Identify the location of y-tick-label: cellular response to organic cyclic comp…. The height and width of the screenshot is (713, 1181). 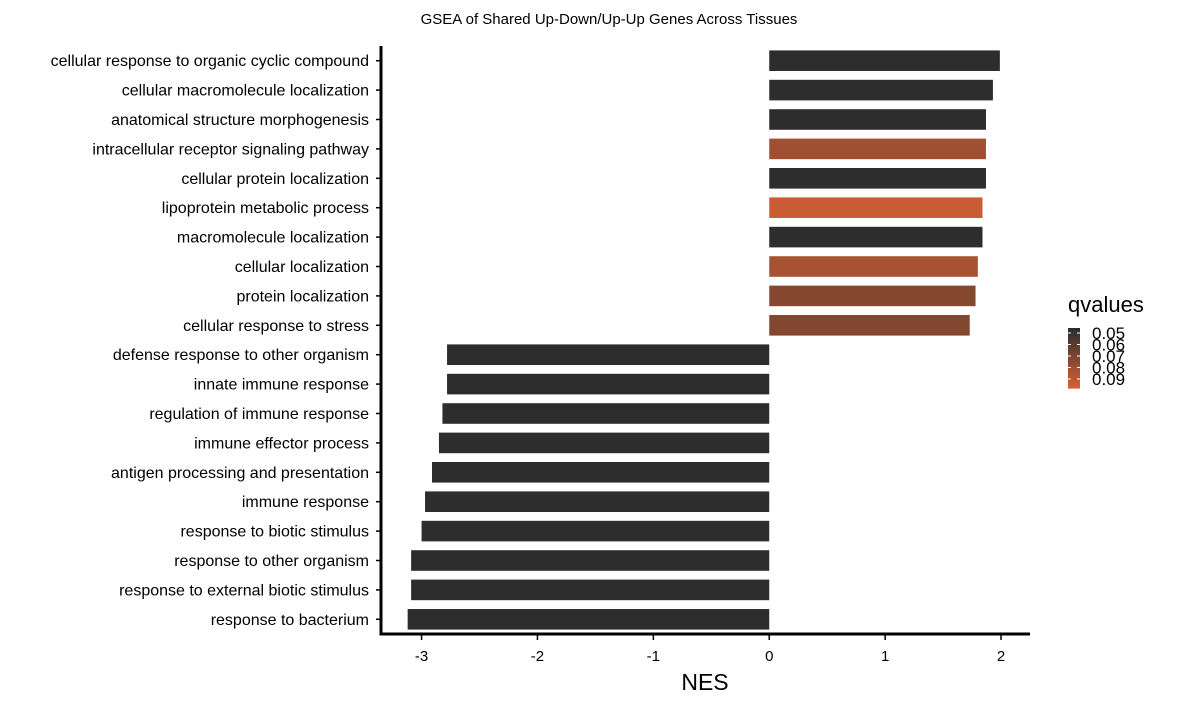
(210, 61).